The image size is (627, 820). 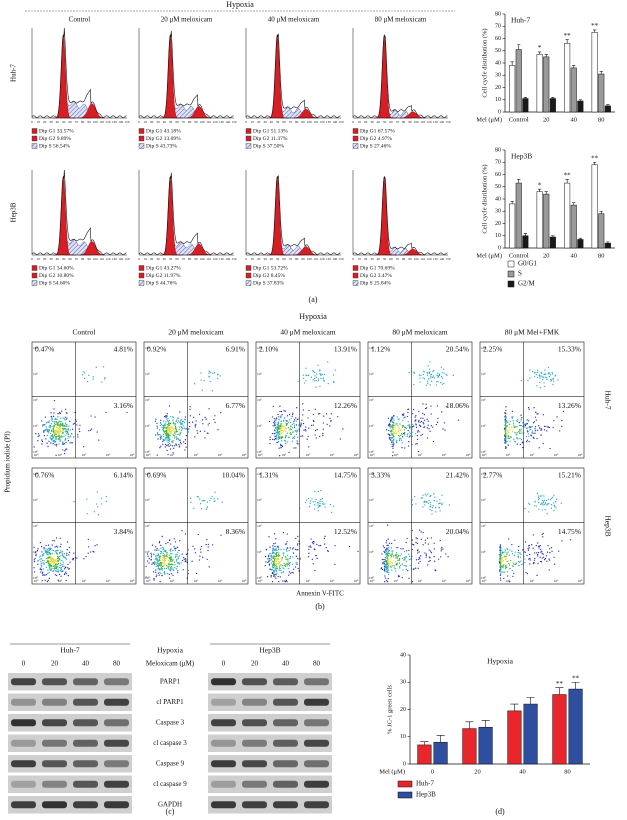 What do you see at coordinates (37, 581) in the screenshot?
I see `x-tick-label: 10⁰` at bounding box center [37, 581].